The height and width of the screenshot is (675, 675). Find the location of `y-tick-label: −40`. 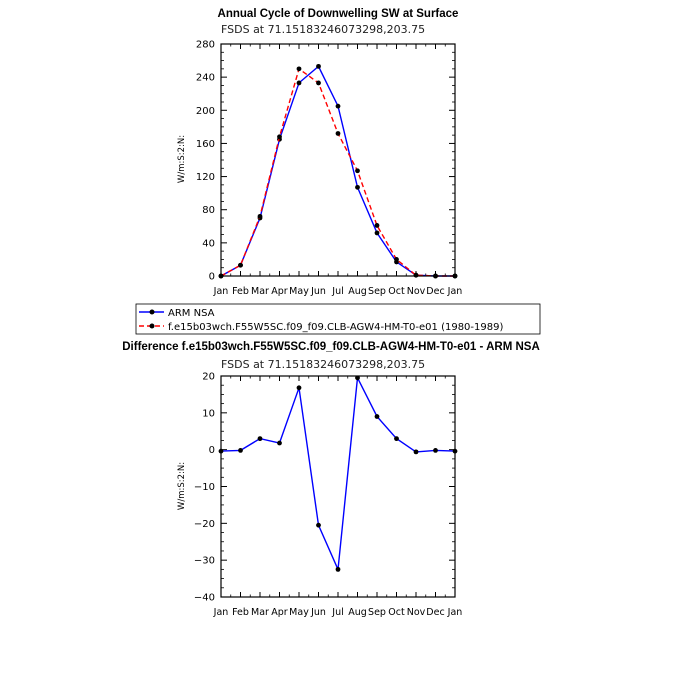

y-tick-label: −40 is located at coordinates (204, 598).